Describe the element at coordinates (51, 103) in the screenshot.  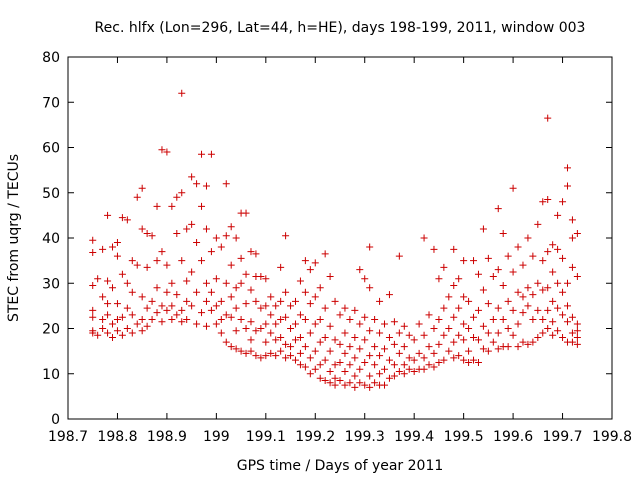
I see `y-tick-label: 70` at that location.